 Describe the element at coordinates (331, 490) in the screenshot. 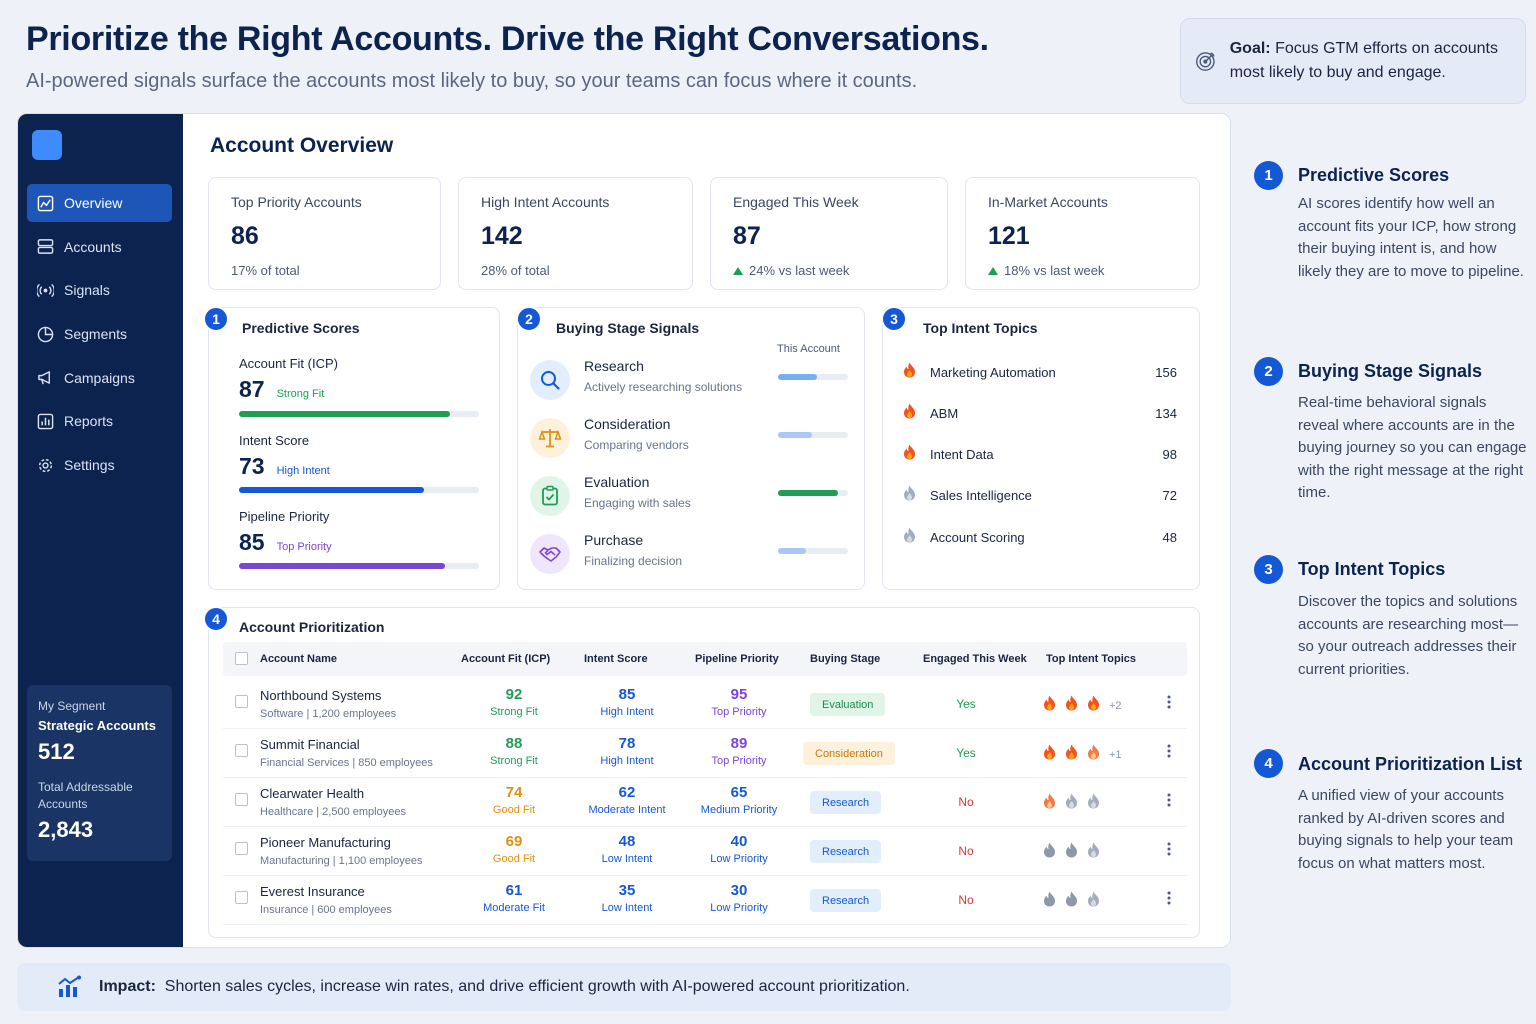

I see `score-bar-fill` at that location.